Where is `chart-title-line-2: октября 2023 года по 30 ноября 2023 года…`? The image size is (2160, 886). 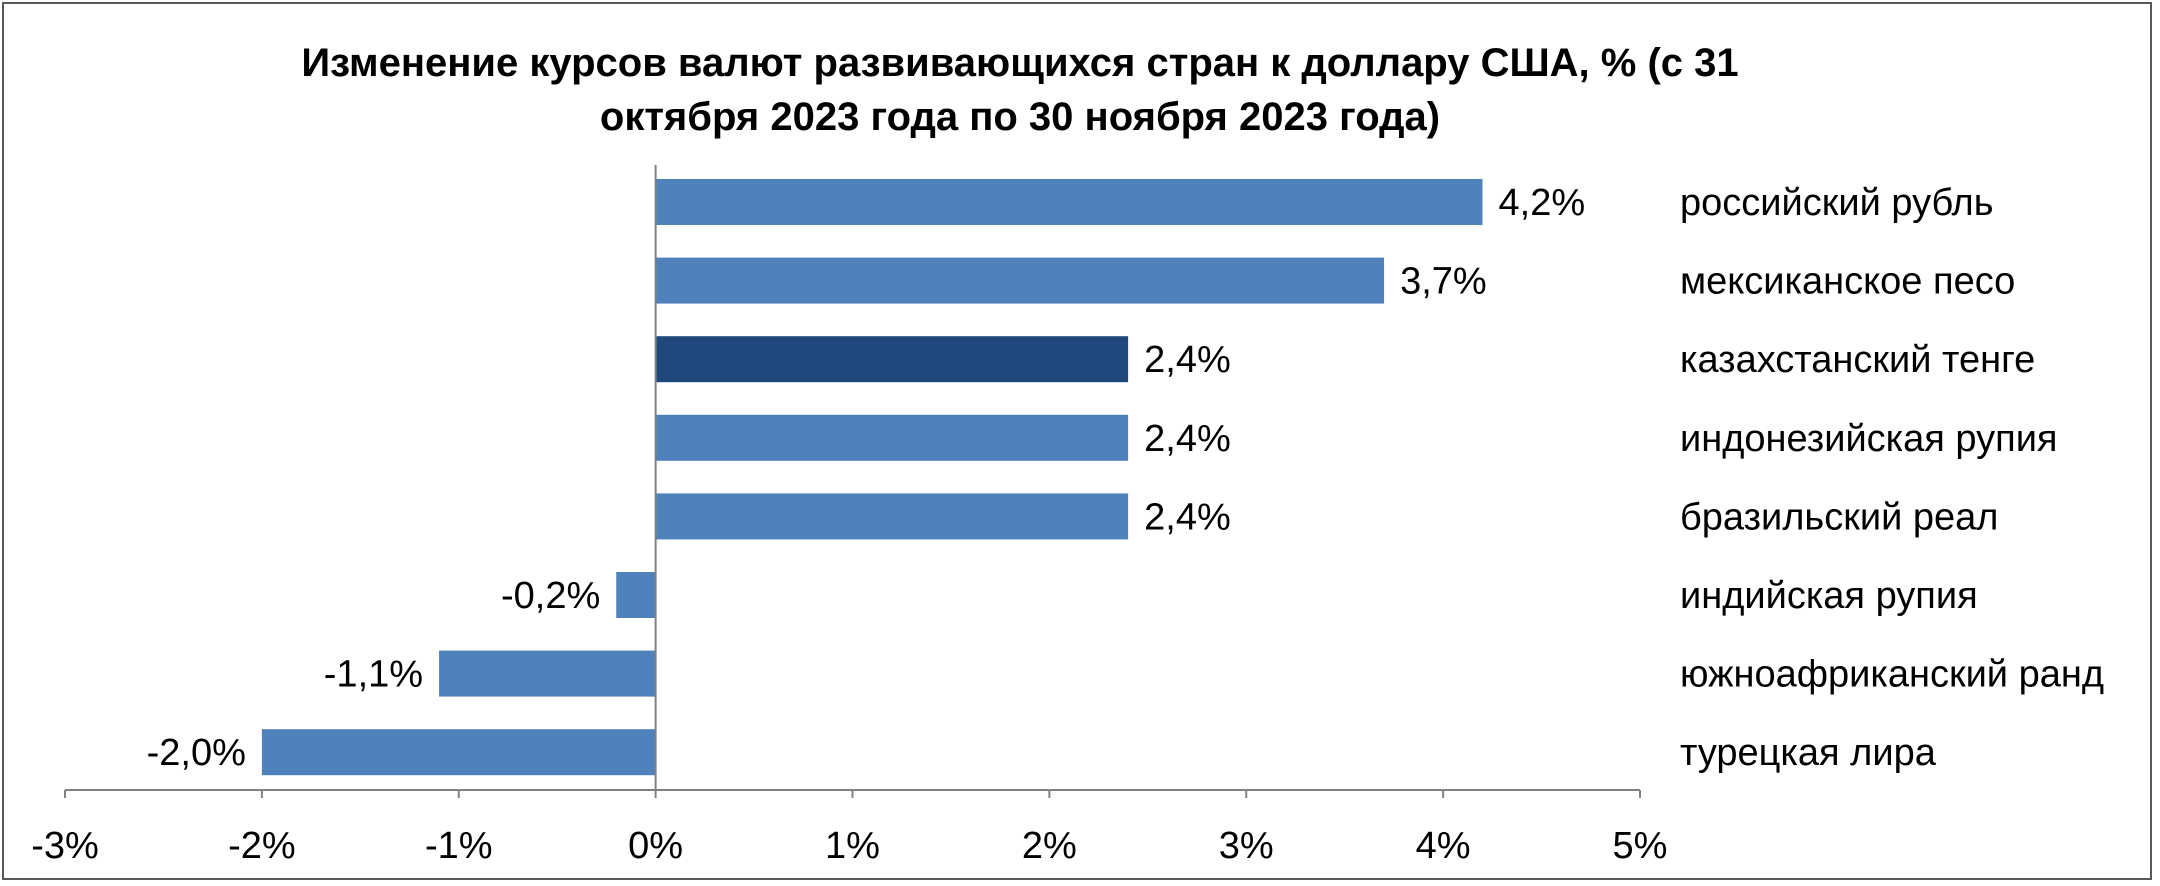 chart-title-line-2: октября 2023 года по 30 ноября 2023 года… is located at coordinates (1020, 117).